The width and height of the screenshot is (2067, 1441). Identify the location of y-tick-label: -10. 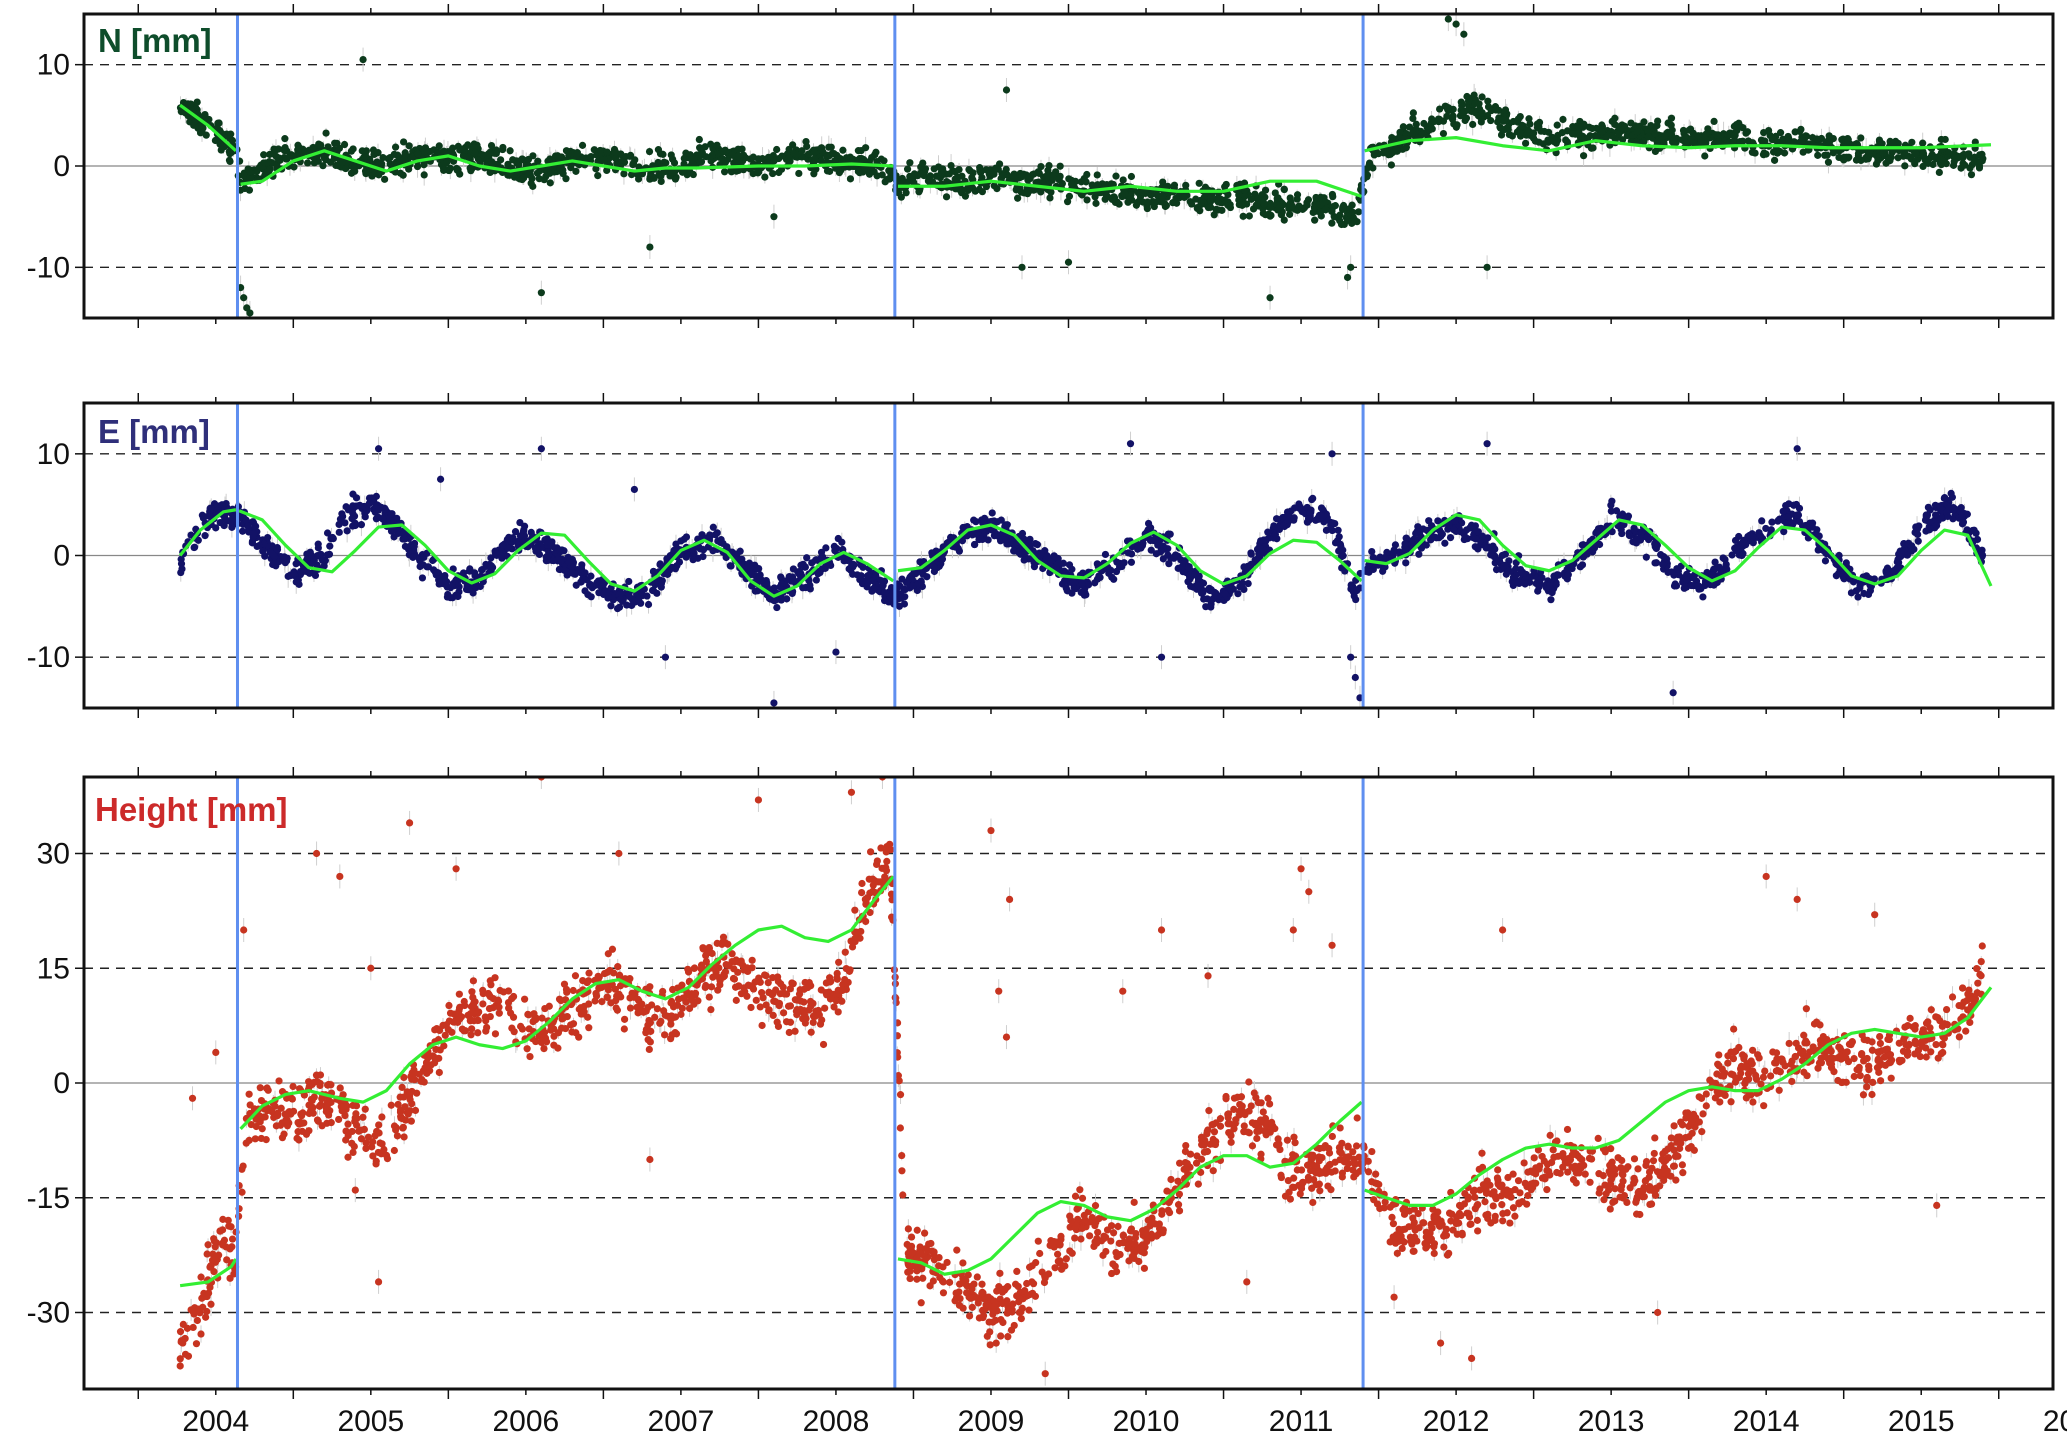
(48, 267).